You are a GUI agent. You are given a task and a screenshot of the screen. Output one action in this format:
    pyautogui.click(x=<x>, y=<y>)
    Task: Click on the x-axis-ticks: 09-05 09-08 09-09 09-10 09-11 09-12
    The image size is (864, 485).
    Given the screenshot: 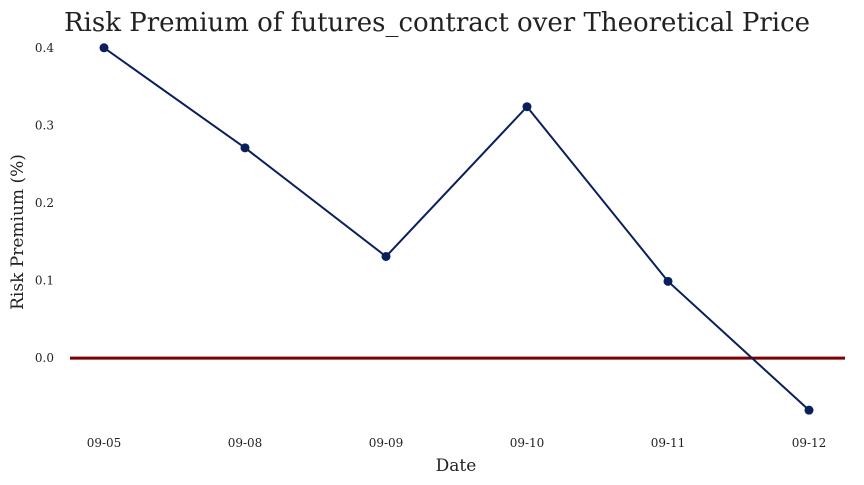 What is the action you would take?
    pyautogui.click(x=457, y=443)
    